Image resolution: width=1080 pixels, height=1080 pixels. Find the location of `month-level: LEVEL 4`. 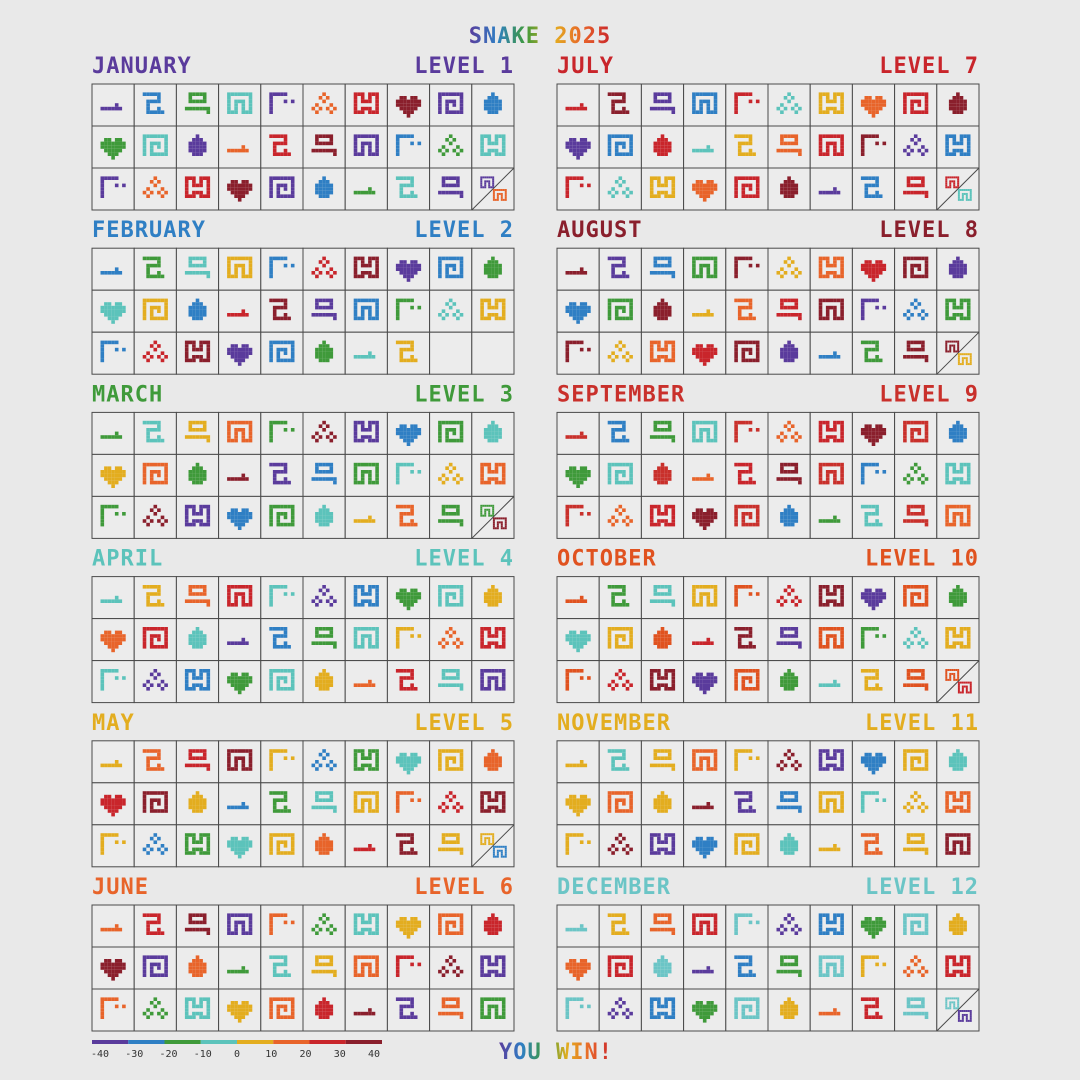

month-level: LEVEL 4 is located at coordinates (464, 559).